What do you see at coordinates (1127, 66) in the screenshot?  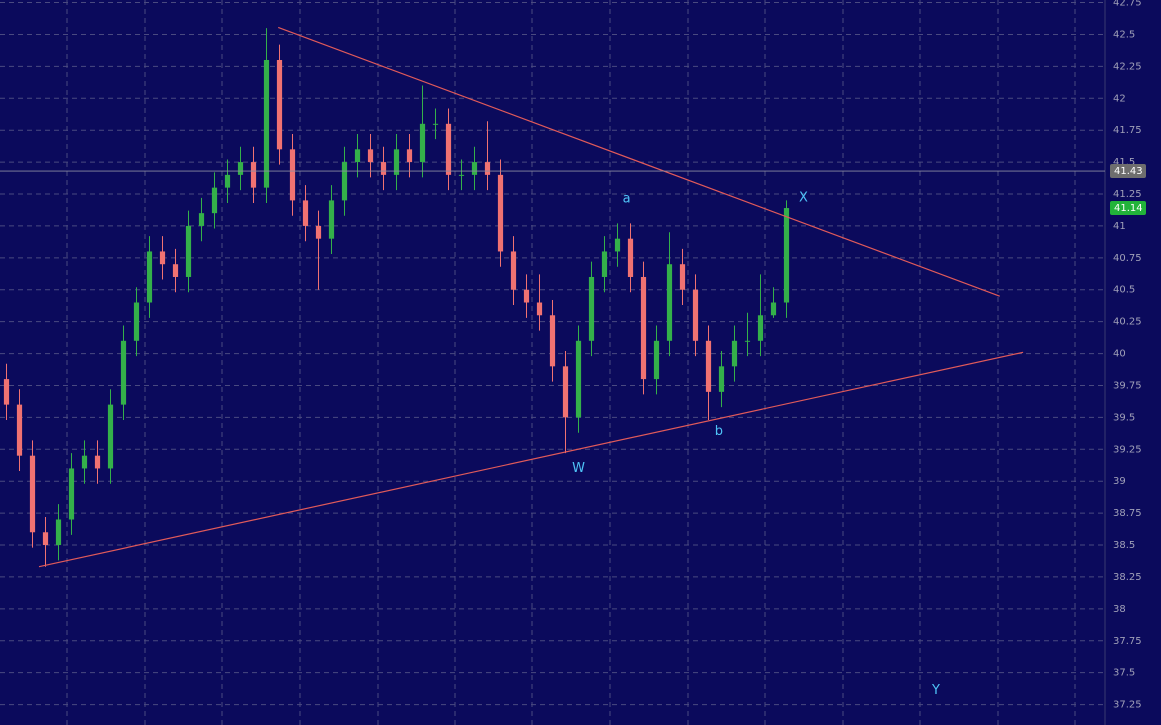 I see `y-tick-label: 42.25` at bounding box center [1127, 66].